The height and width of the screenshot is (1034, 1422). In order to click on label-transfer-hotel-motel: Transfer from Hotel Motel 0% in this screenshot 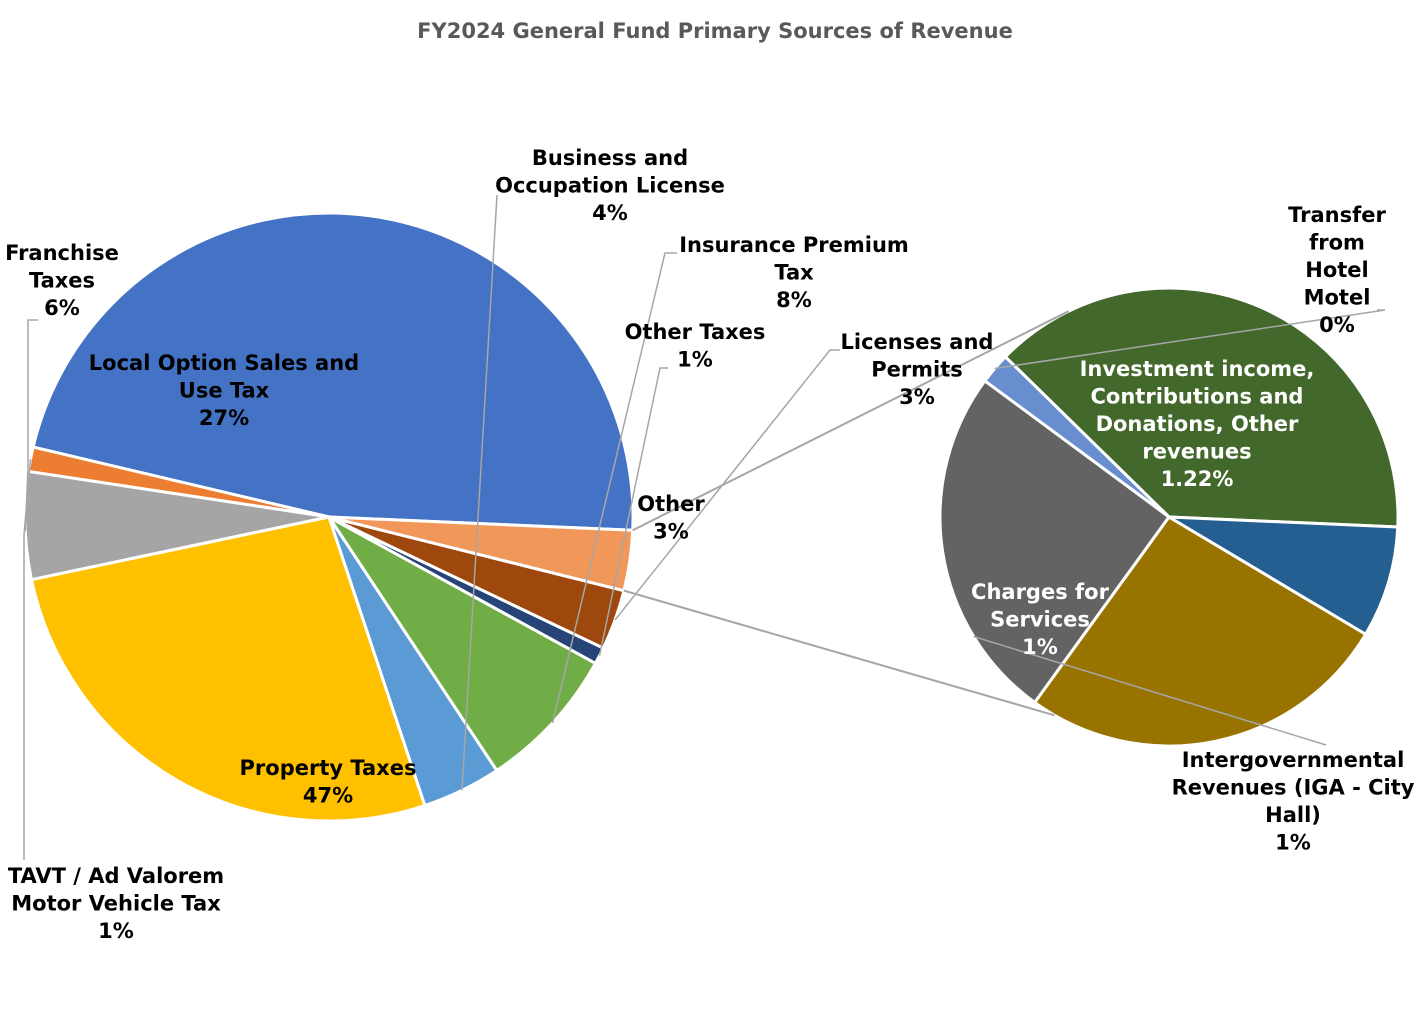, I will do `click(1337, 270)`.